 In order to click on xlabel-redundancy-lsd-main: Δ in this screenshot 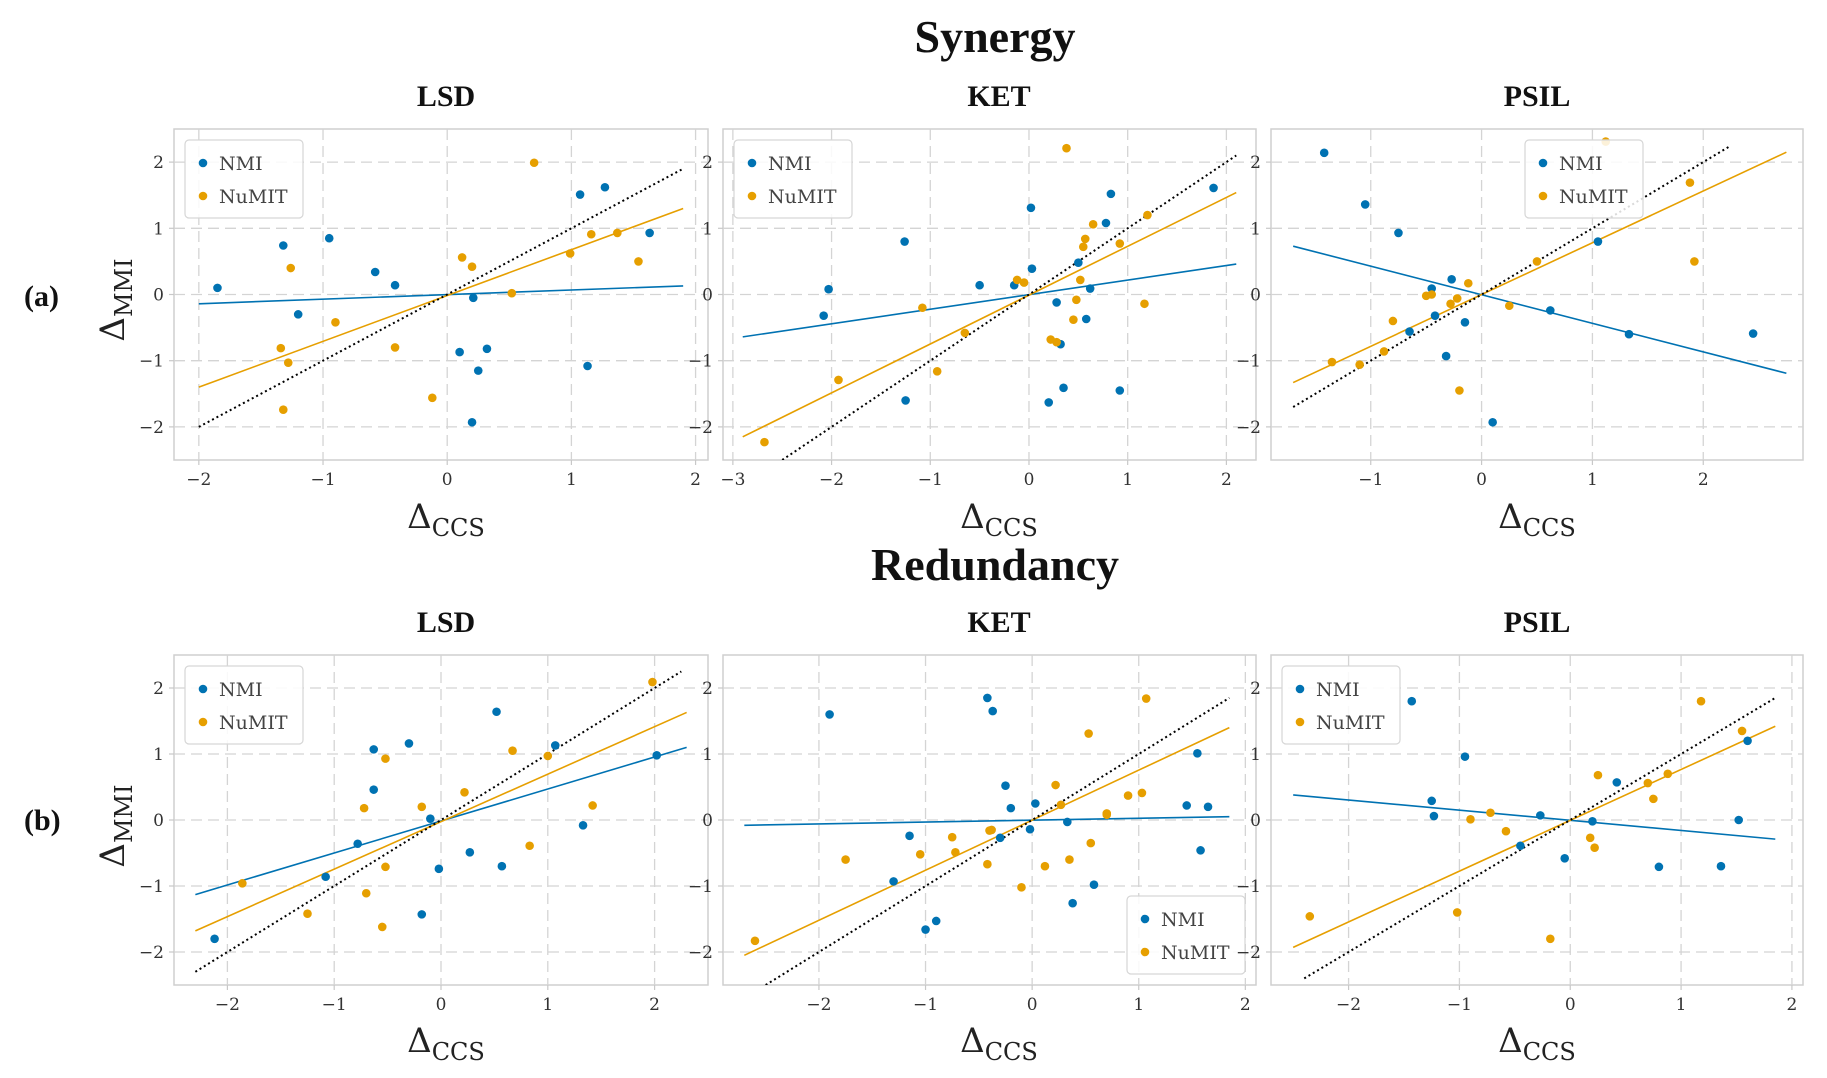, I will do `click(419, 1041)`.